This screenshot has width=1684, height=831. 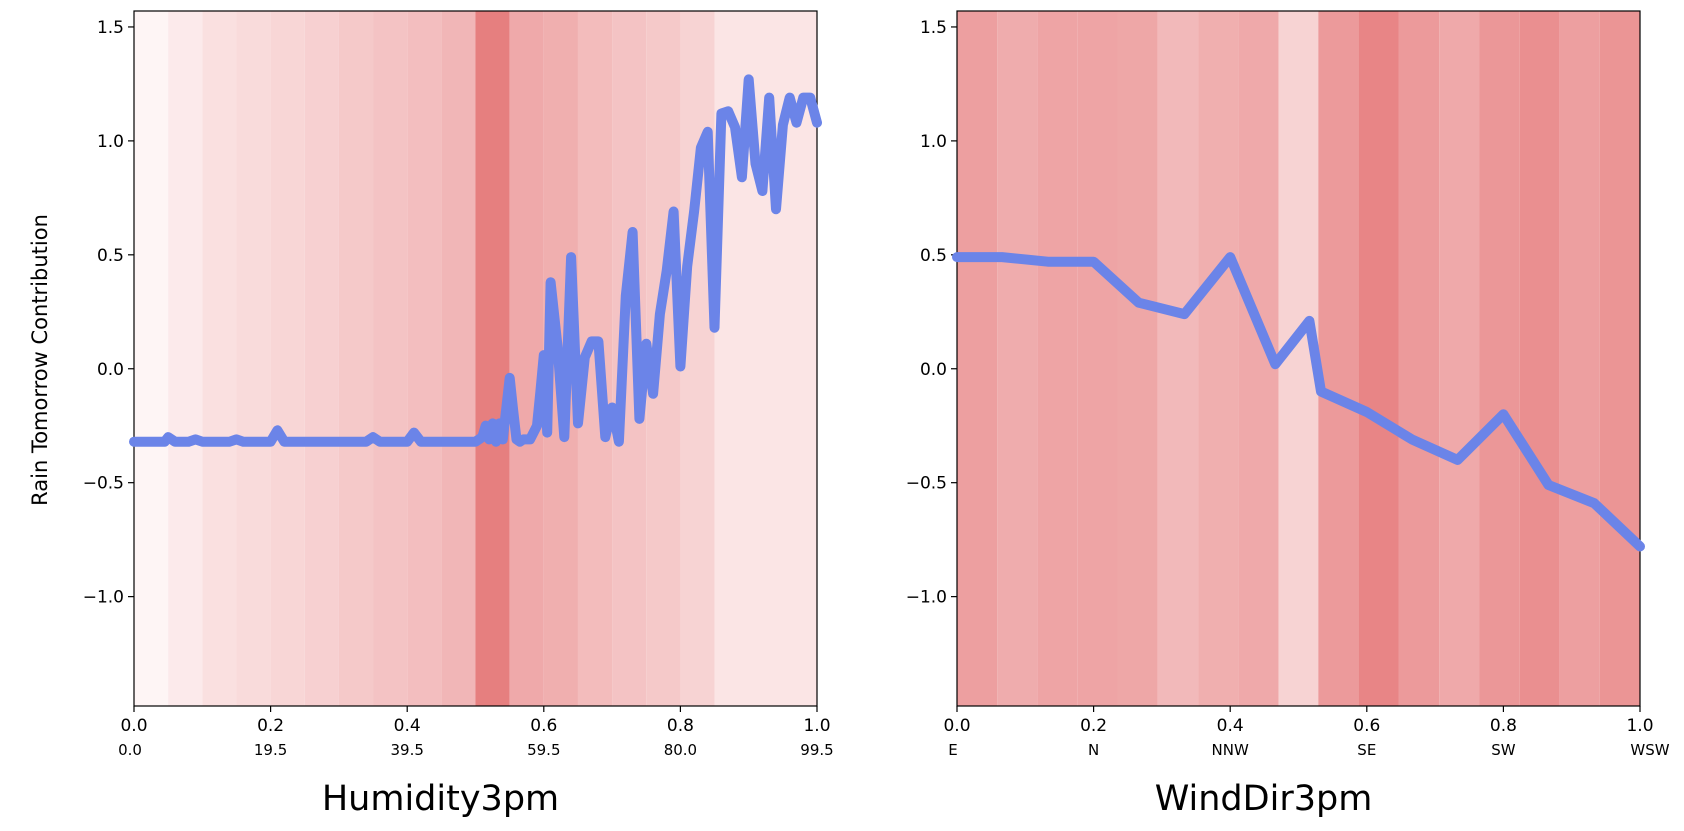 What do you see at coordinates (1503, 750) in the screenshot?
I see `x-sub-tick-label: SW` at bounding box center [1503, 750].